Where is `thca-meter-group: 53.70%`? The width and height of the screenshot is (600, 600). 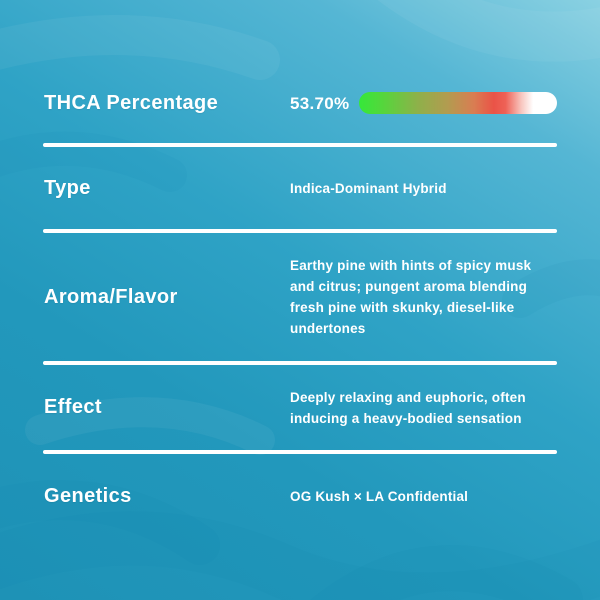 thca-meter-group: 53.70% is located at coordinates (423, 103).